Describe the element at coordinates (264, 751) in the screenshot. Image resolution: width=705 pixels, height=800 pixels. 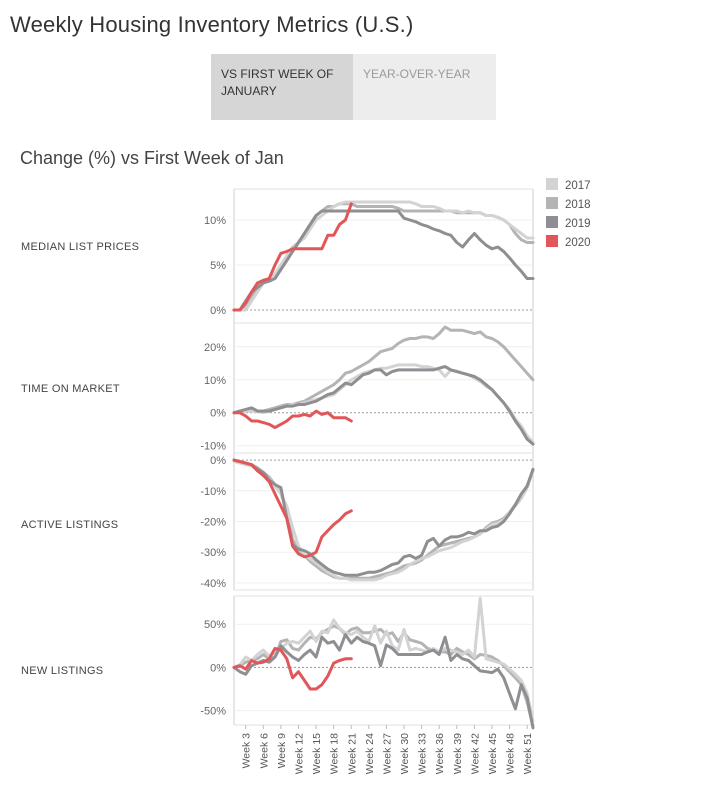
I see `x-tick-label: Week 6` at that location.